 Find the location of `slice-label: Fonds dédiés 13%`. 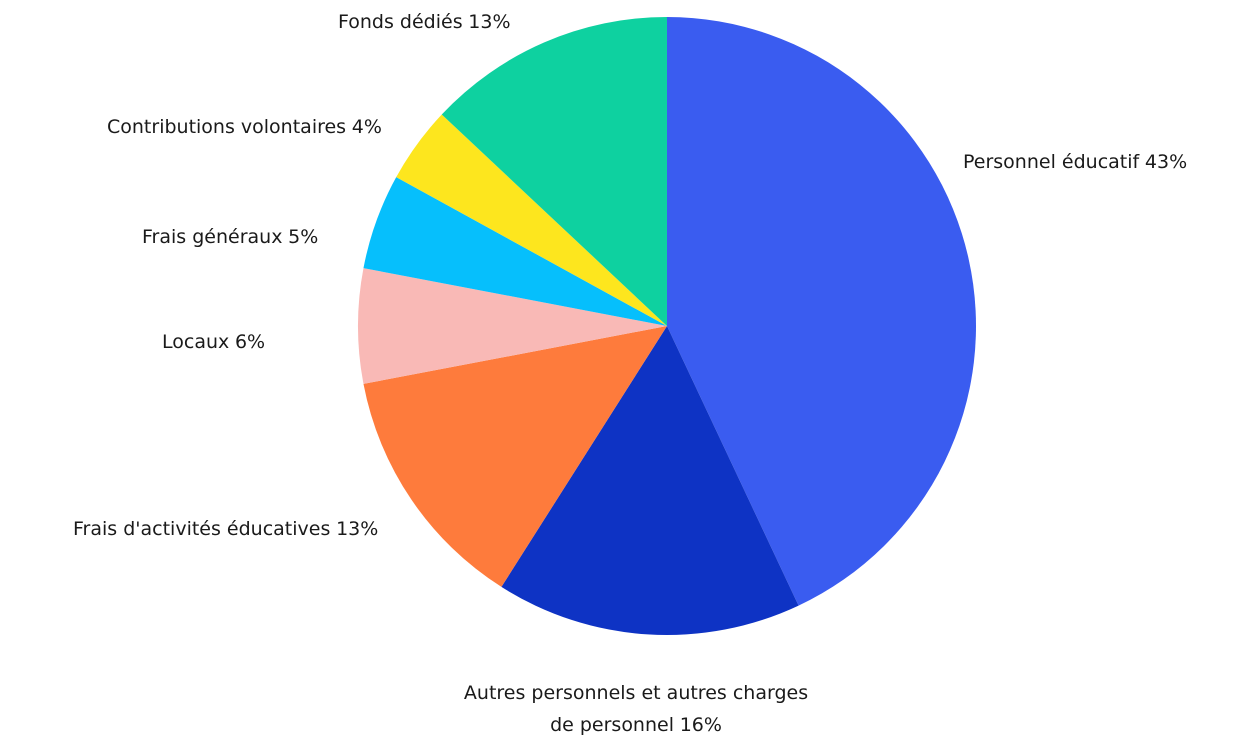

slice-label: Fonds dédiés 13% is located at coordinates (424, 22).